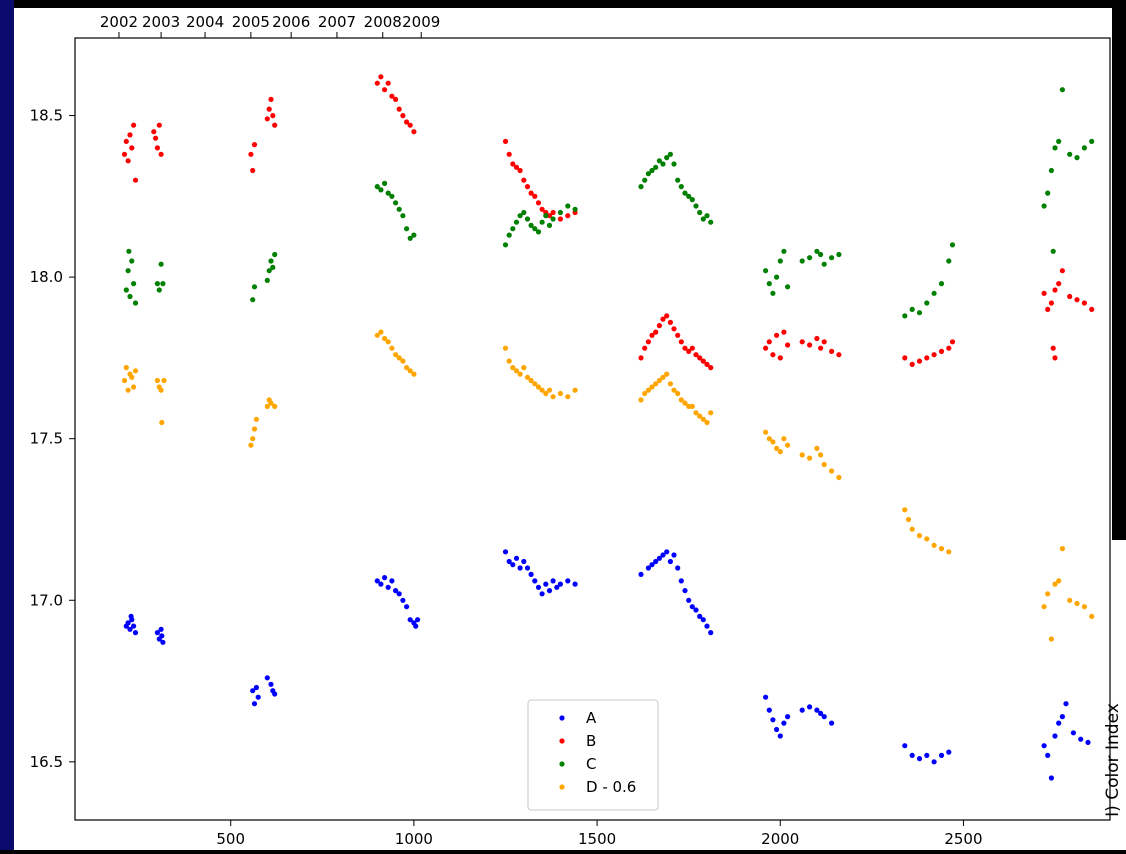 The image size is (1126, 854). What do you see at coordinates (591, 741) in the screenshot?
I see `legend-label: B` at bounding box center [591, 741].